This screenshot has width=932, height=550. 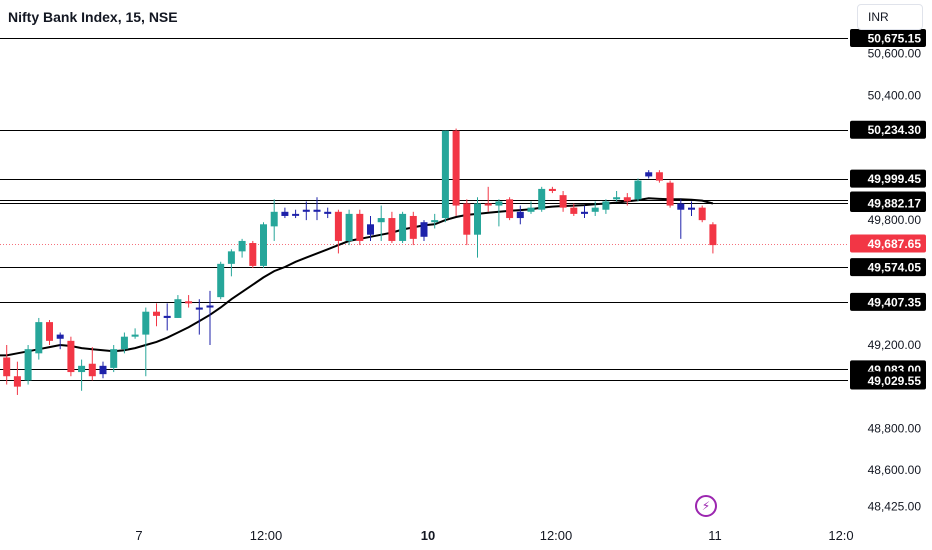 I want to click on level-label: 49,407.35, so click(x=888, y=301).